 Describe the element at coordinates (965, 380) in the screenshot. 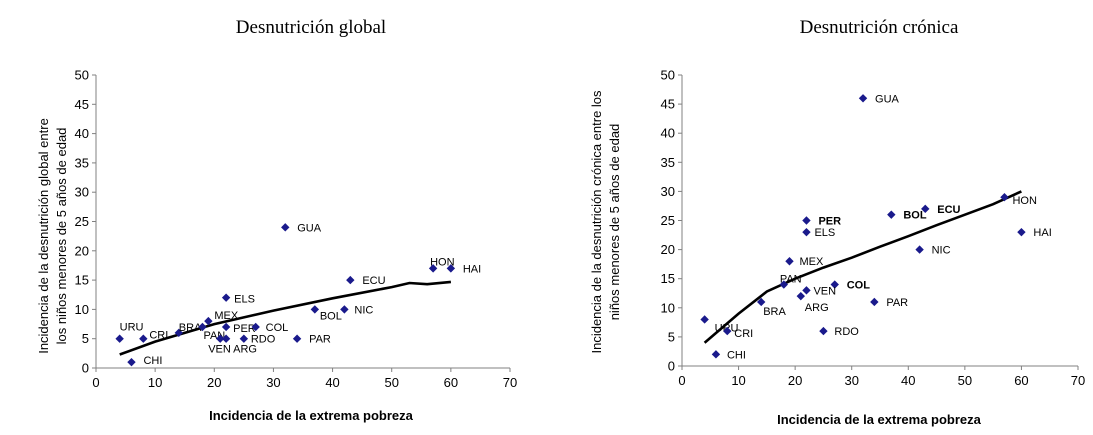

I see `x-tick-label: 50` at that location.